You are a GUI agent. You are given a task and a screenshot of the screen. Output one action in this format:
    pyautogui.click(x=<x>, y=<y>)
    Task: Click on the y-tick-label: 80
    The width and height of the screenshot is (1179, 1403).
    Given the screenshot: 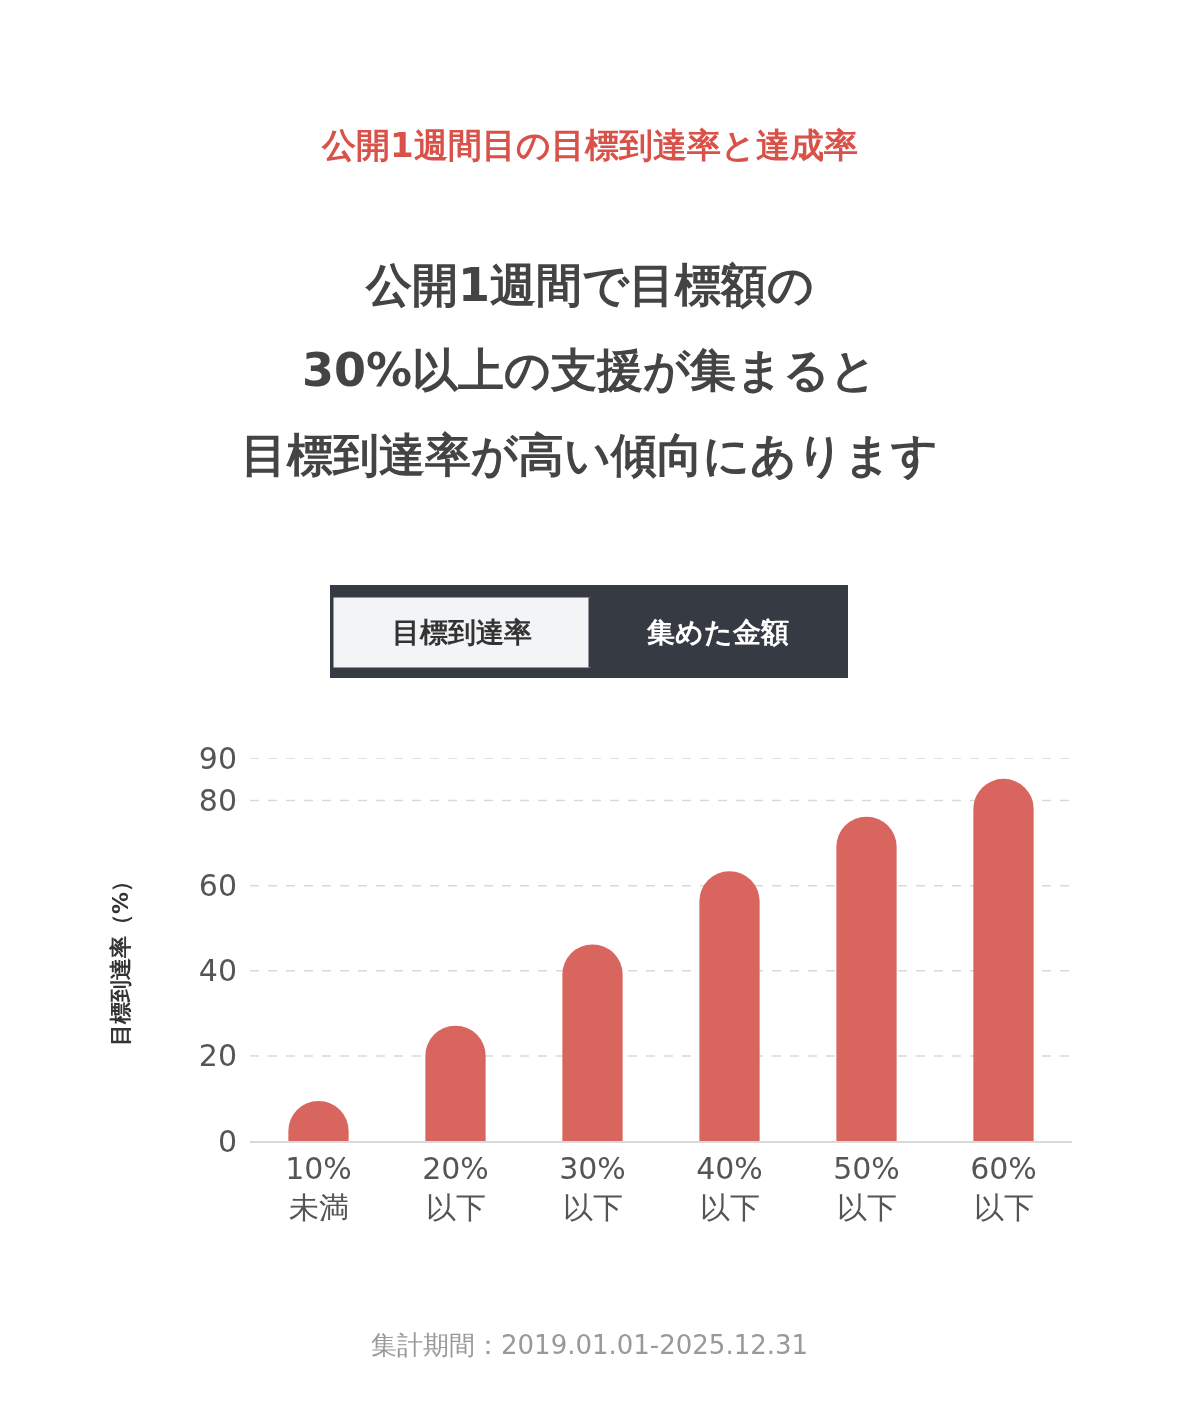 What is the action you would take?
    pyautogui.click(x=217, y=801)
    